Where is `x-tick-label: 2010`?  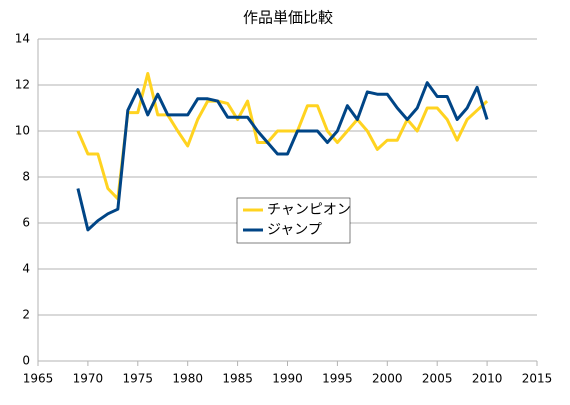
x-tick-label: 2010 is located at coordinates (487, 379).